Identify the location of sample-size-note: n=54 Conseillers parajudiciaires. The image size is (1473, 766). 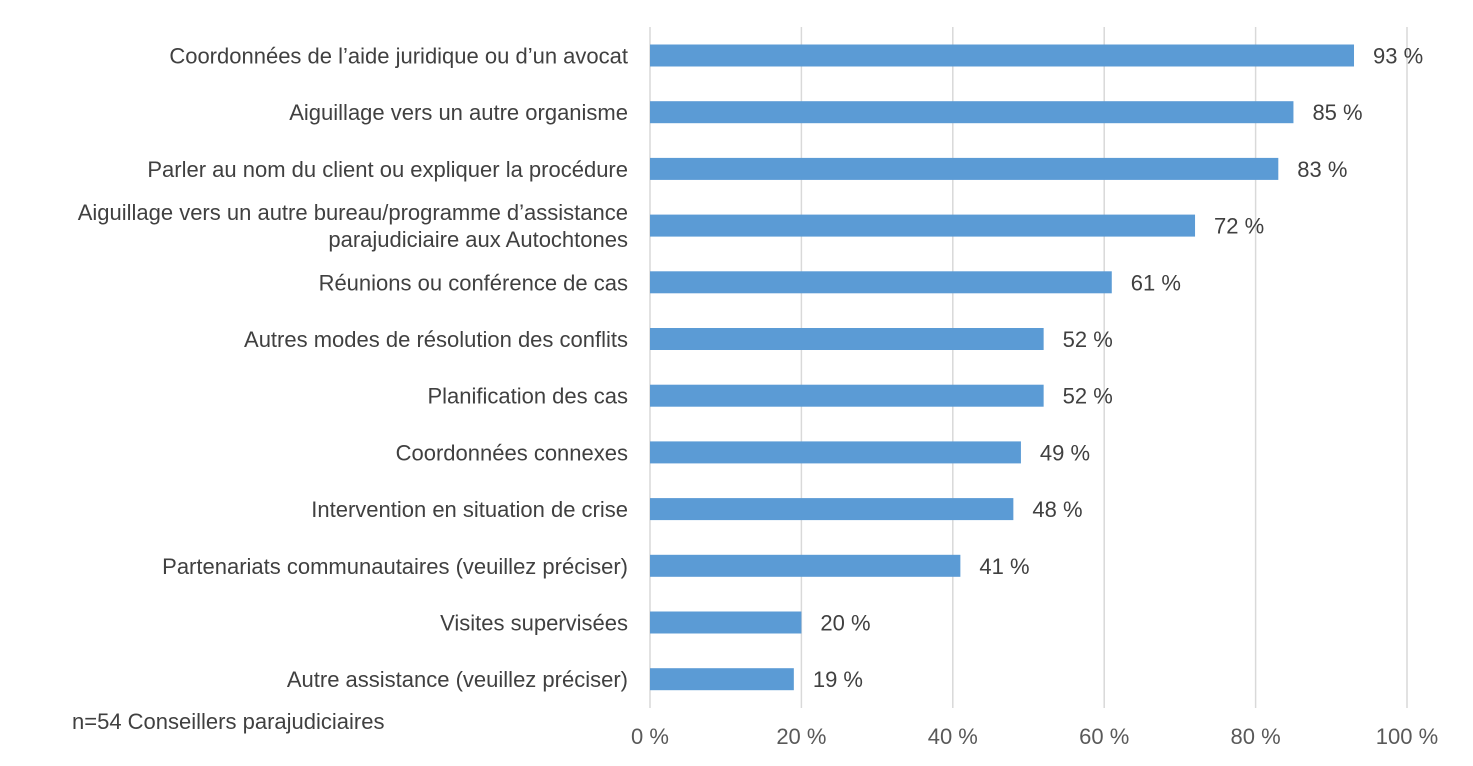
(228, 721).